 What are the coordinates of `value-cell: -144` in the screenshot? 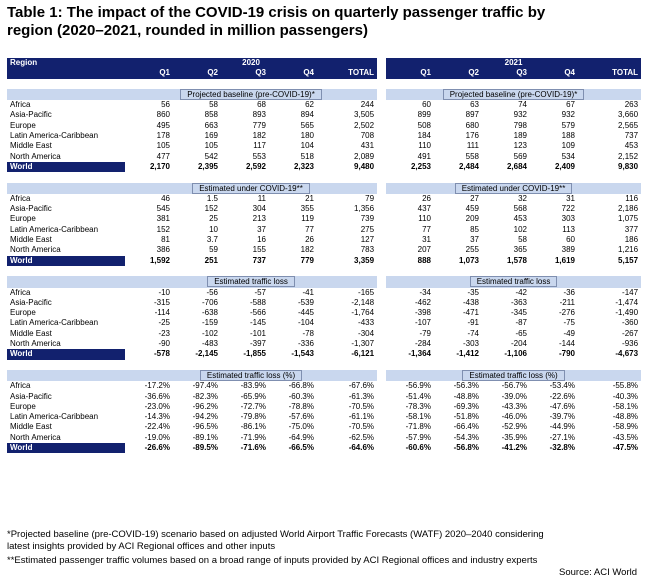 It's located at (566, 344).